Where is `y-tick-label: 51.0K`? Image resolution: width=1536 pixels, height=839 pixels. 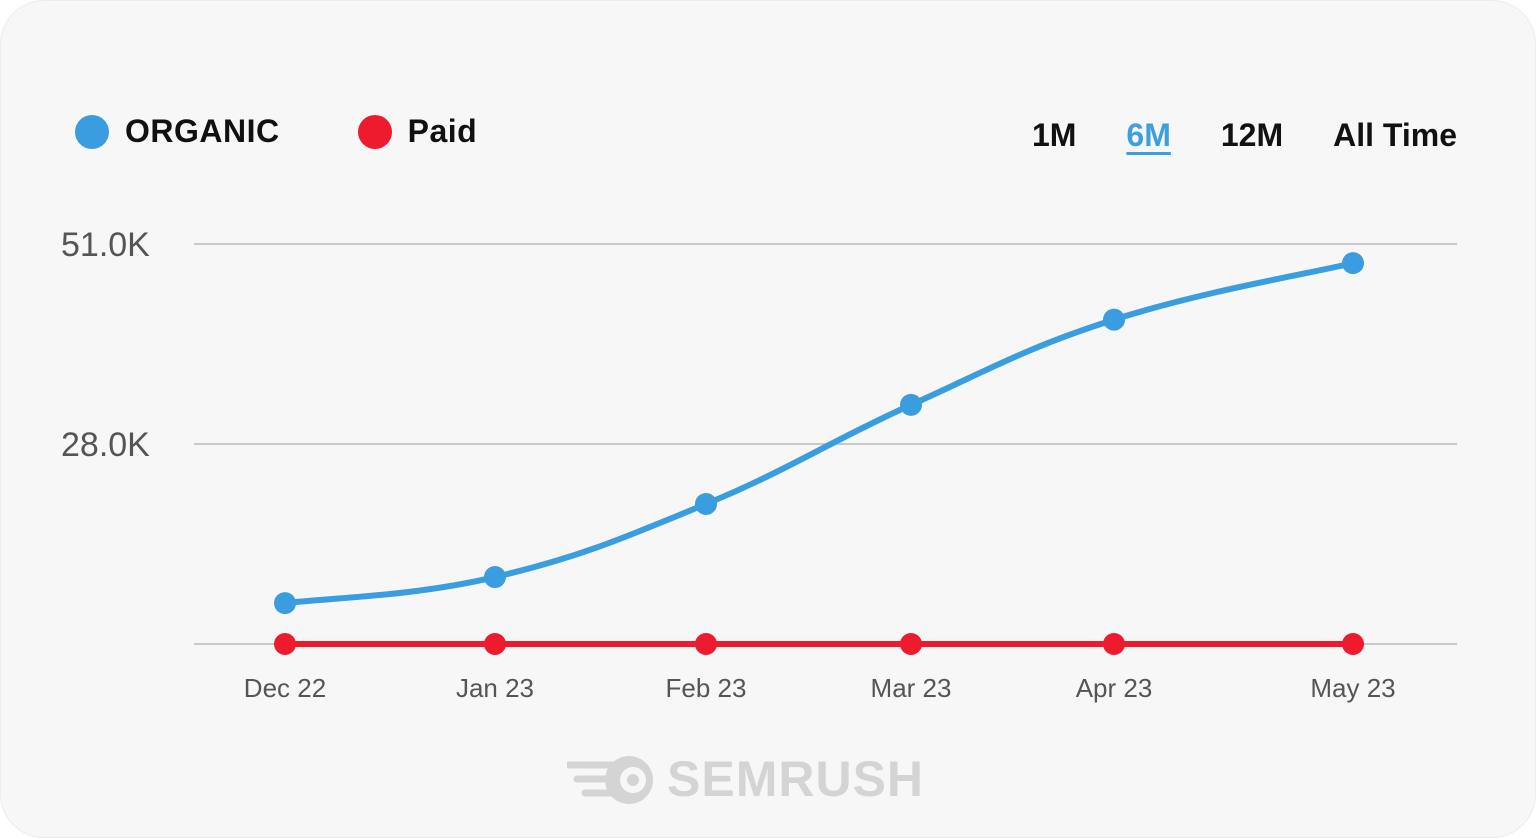
y-tick-label: 51.0K is located at coordinates (105, 245).